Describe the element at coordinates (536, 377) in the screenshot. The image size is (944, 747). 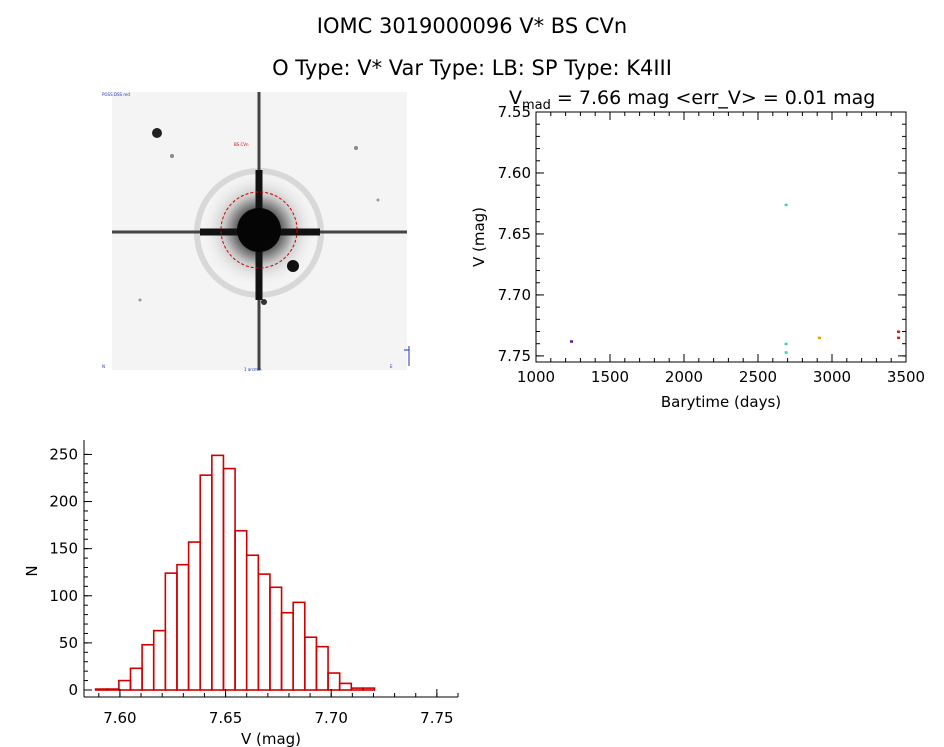
I see `x-tick-label: 1000` at that location.